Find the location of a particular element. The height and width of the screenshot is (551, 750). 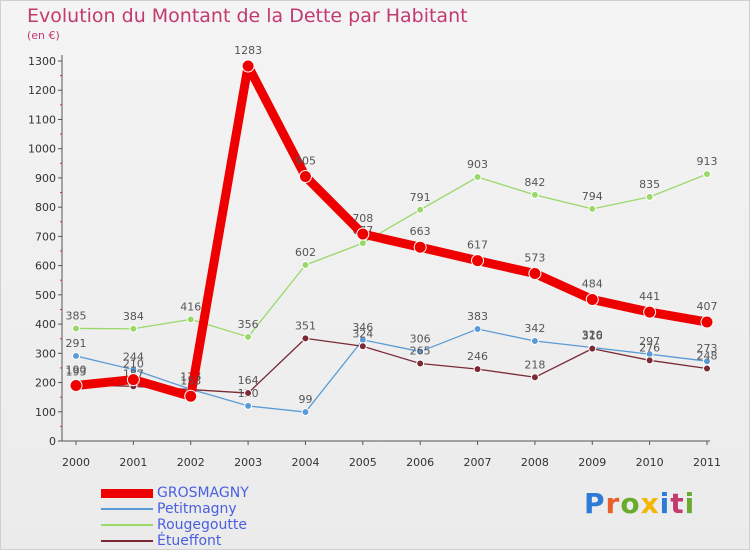

data-label-grosmagny: 905 is located at coordinates (305, 160).